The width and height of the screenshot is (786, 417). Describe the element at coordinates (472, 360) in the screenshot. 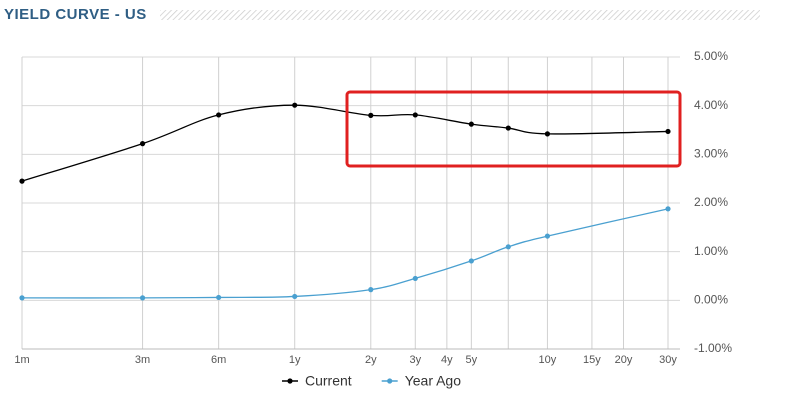

I see `x-tick-label: 5y` at that location.